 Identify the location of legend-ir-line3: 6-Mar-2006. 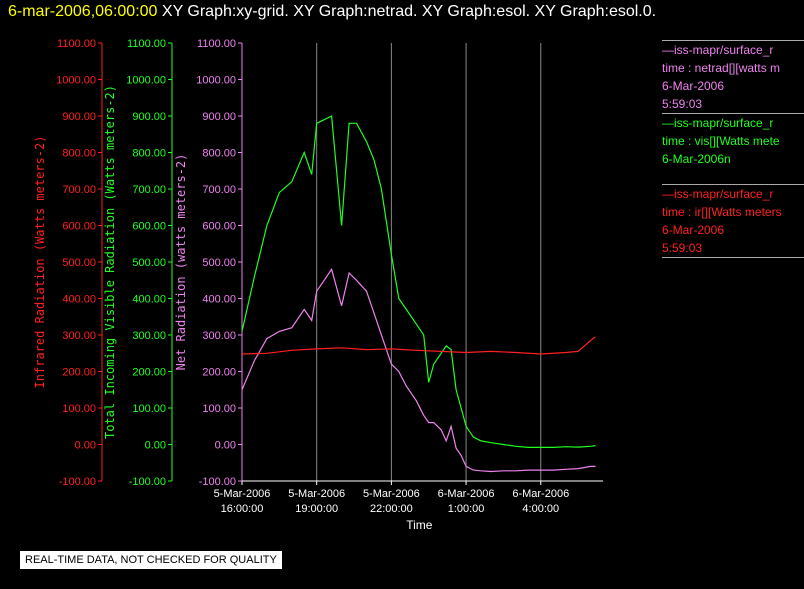
(693, 230).